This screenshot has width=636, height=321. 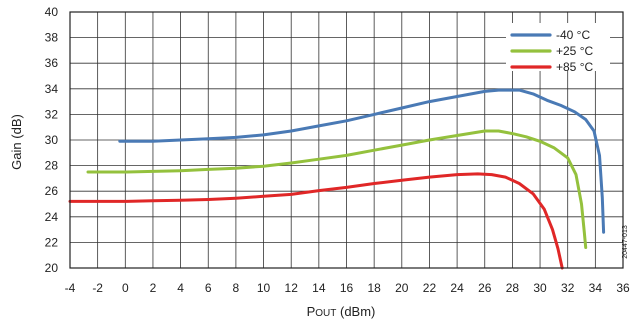 What do you see at coordinates (355, 311) in the screenshot?
I see `x-axis-title-unit: (dBm)` at bounding box center [355, 311].